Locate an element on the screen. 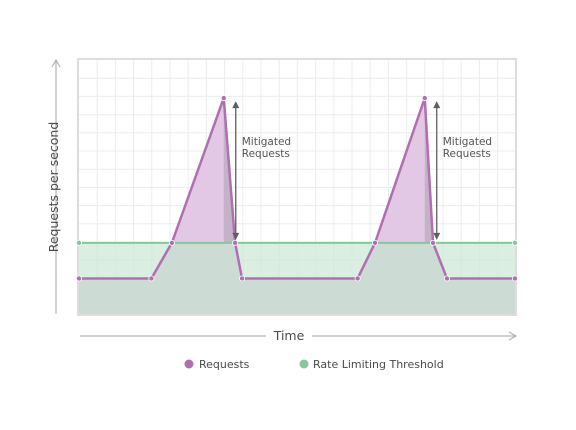 The image size is (576, 430). x-axis-label: Time is located at coordinates (289, 335).